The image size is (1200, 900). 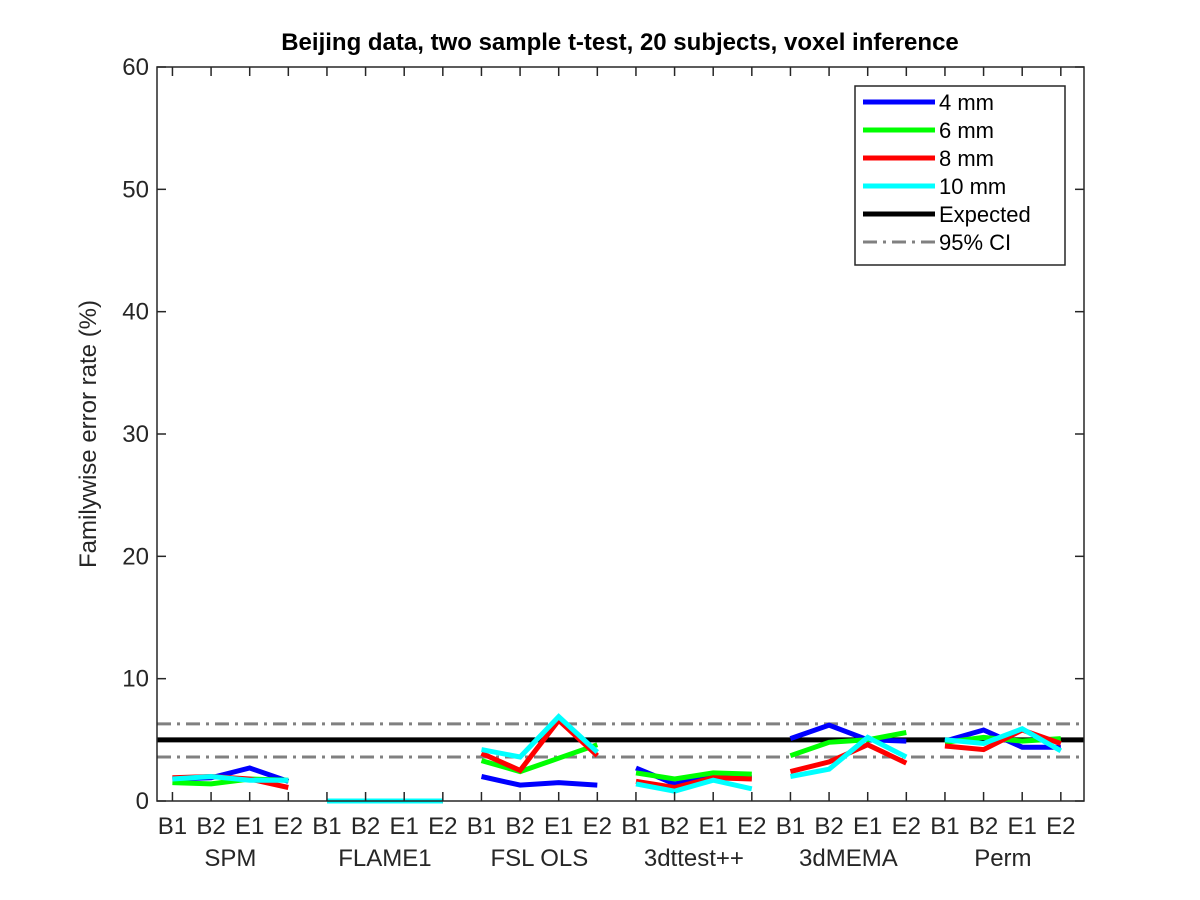 What do you see at coordinates (693, 783) in the screenshot?
I see `series-line-8-mm-3dttest-` at bounding box center [693, 783].